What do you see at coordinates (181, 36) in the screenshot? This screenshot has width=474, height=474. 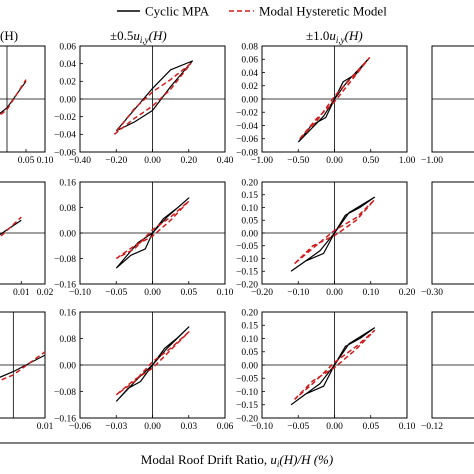 I see `column-headers: (H) ±0.5ui,y(H) ±1.0ui,y(H)` at bounding box center [181, 36].